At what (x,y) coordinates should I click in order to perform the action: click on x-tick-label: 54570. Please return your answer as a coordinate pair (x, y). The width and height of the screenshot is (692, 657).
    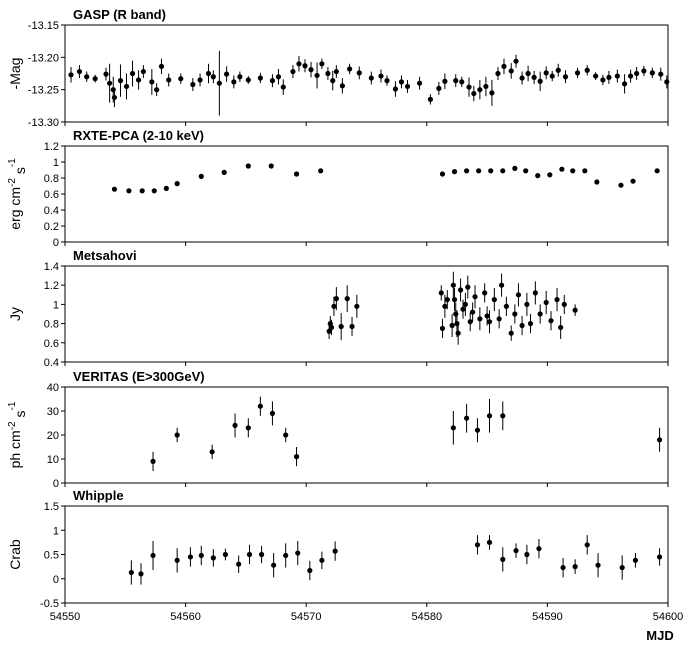
    Looking at the image, I should click on (306, 617).